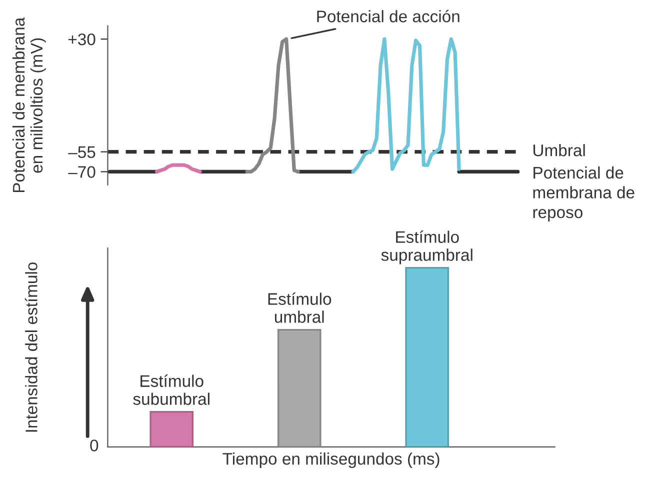 The image size is (649, 478). Describe the element at coordinates (82, 152) in the screenshot. I see `y-tick-label: –55` at that location.